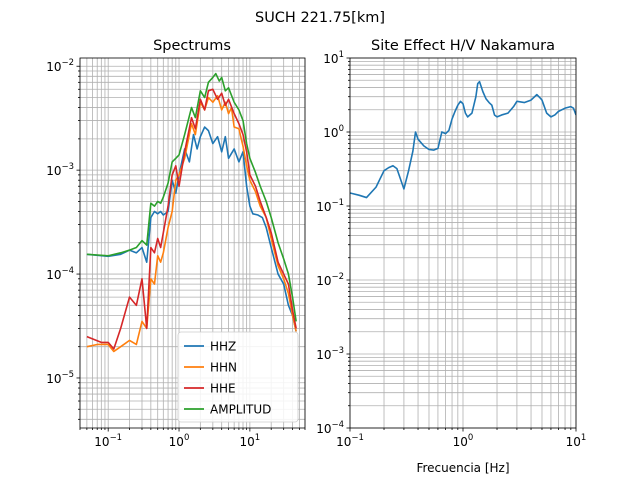  Describe the element at coordinates (240, 410) in the screenshot. I see `legend-label: AMPLITUD` at that location.